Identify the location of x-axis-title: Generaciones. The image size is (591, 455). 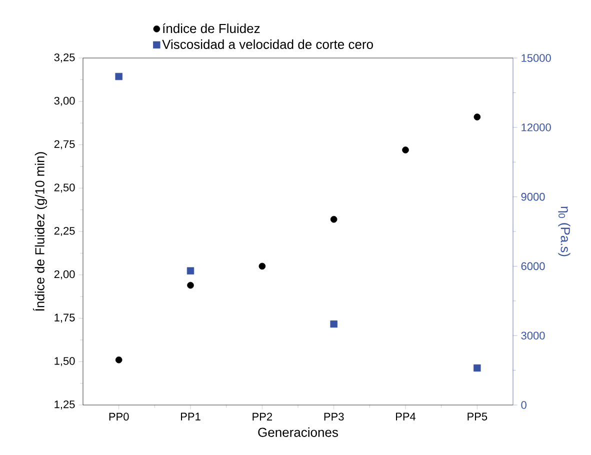
(298, 432).